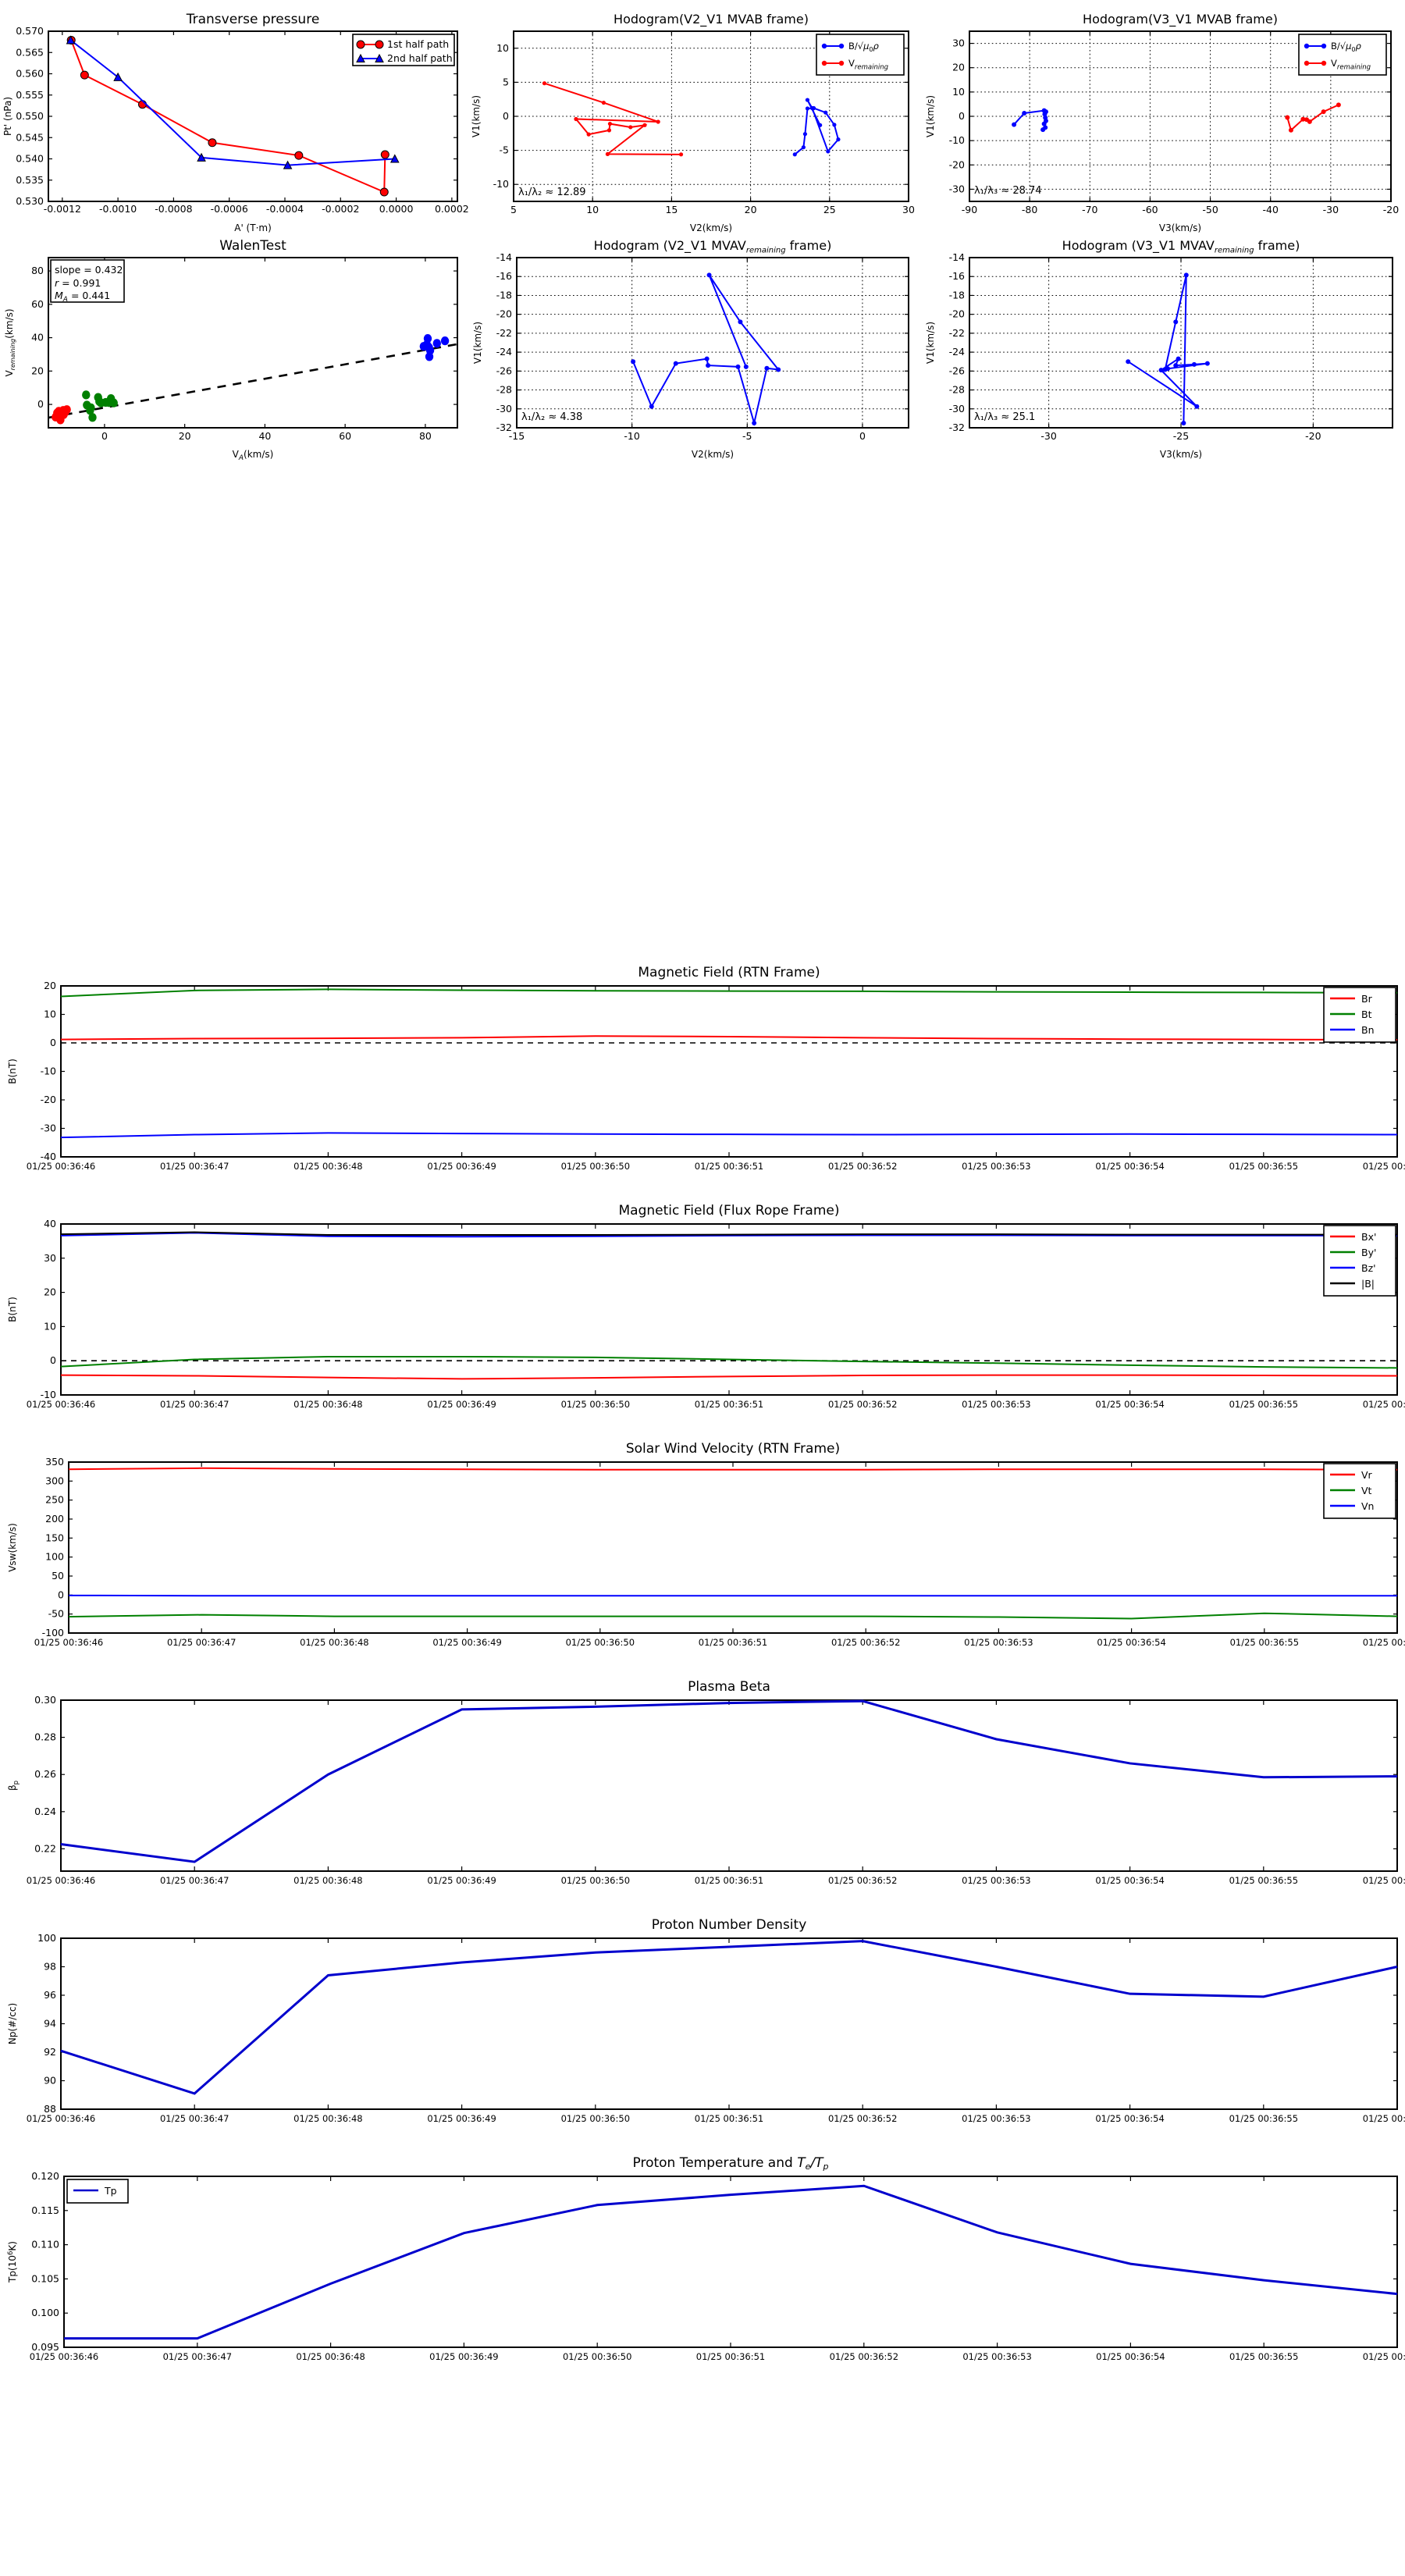  Describe the element at coordinates (285, 209) in the screenshot. I see `svg-text: -0.0004` at that location.